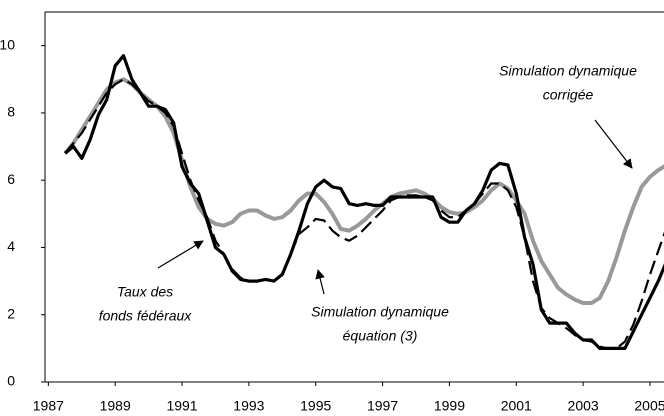 The width and height of the screenshot is (664, 416). Describe the element at coordinates (181, 406) in the screenshot. I see `x-tick-label: 1991` at that location.